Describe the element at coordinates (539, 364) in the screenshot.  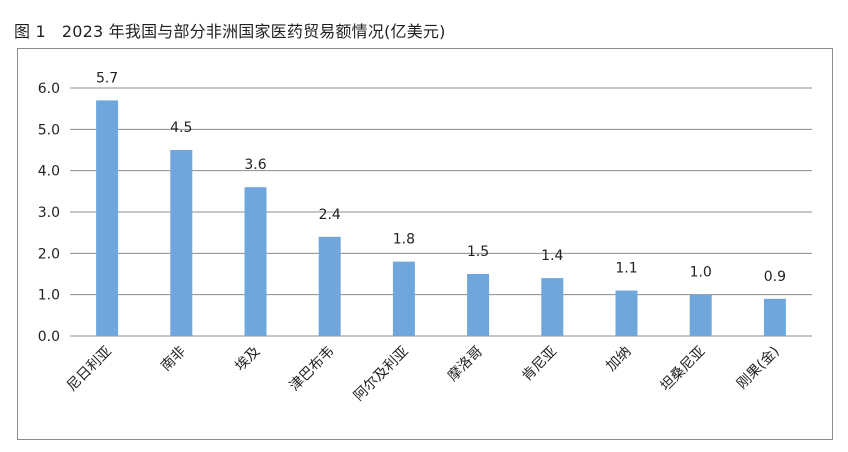
I see `category-label: 肯尼亚` at that location.